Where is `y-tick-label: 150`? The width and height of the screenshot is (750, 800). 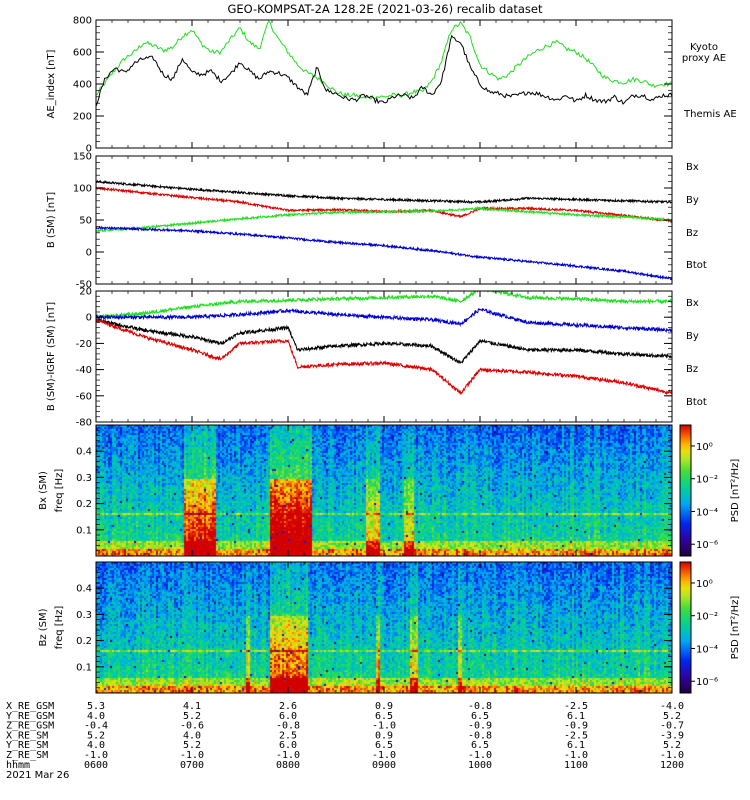
y-tick-label: 150 is located at coordinates (82, 157).